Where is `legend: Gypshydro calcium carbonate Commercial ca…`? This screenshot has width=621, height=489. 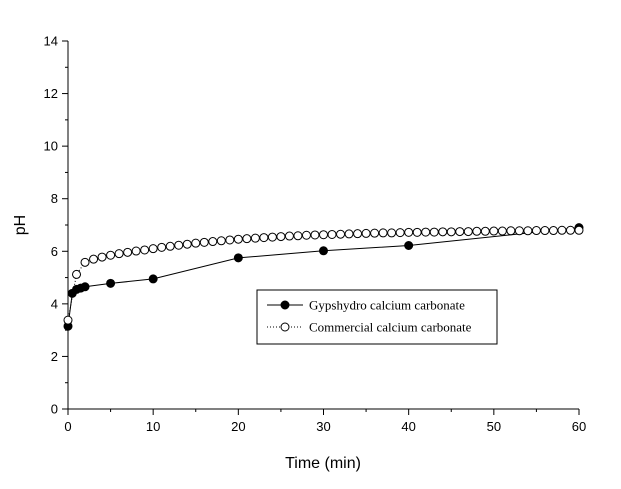
legend: Gypshydro calcium carbonate Commercial ca… is located at coordinates (377, 317).